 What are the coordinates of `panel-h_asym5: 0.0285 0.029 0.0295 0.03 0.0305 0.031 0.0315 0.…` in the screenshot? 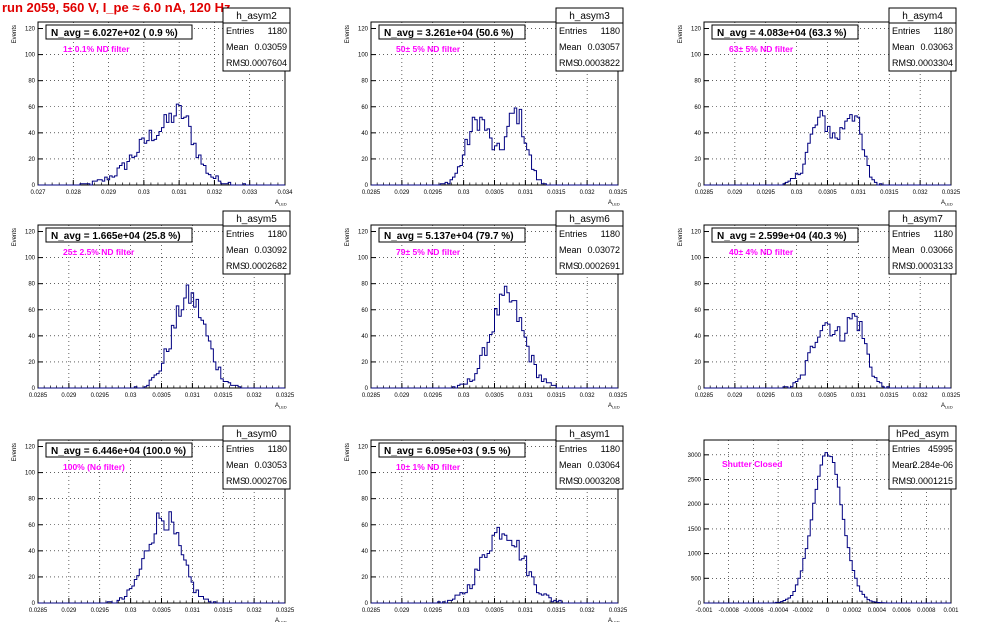 It's located at (153, 310).